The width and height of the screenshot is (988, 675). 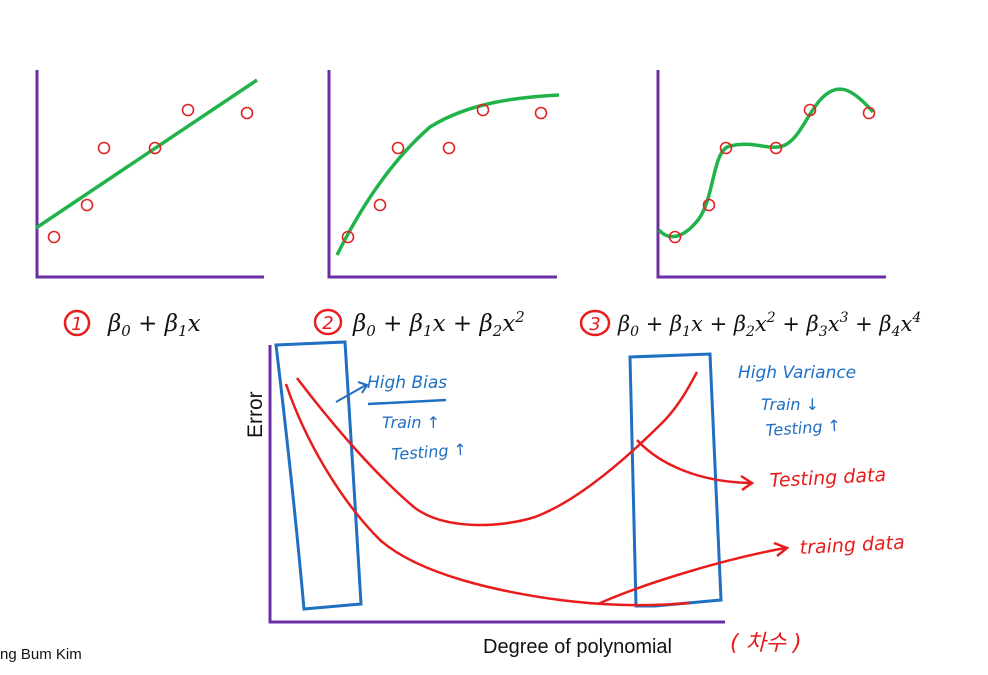 I want to click on y-axis-label: Error, so click(x=255, y=414).